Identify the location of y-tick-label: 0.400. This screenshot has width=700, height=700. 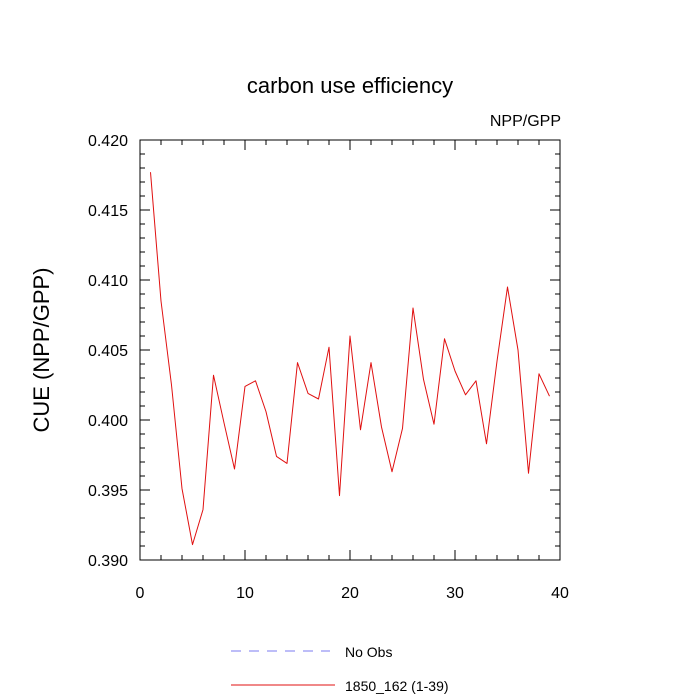
(108, 421).